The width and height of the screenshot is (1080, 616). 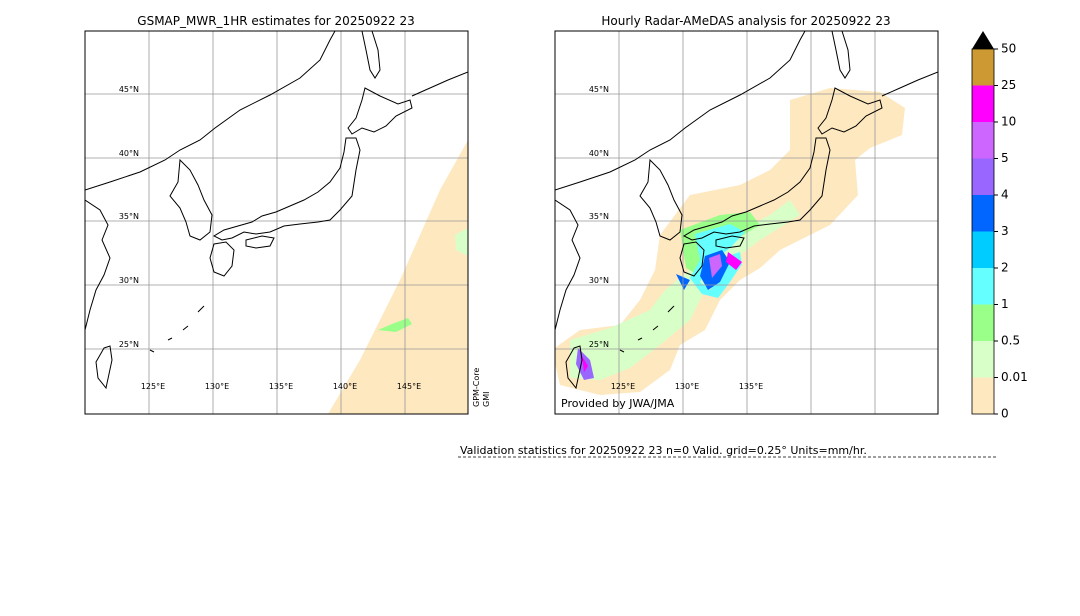 What do you see at coordinates (345, 386) in the screenshot?
I see `lon-label: 140°E` at bounding box center [345, 386].